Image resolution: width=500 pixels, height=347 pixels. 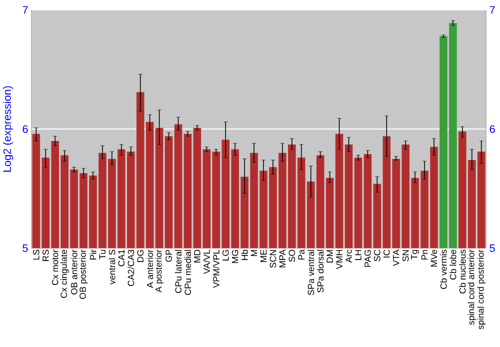 I want to click on x-tick-label: A anterior, so click(x=150, y=268).